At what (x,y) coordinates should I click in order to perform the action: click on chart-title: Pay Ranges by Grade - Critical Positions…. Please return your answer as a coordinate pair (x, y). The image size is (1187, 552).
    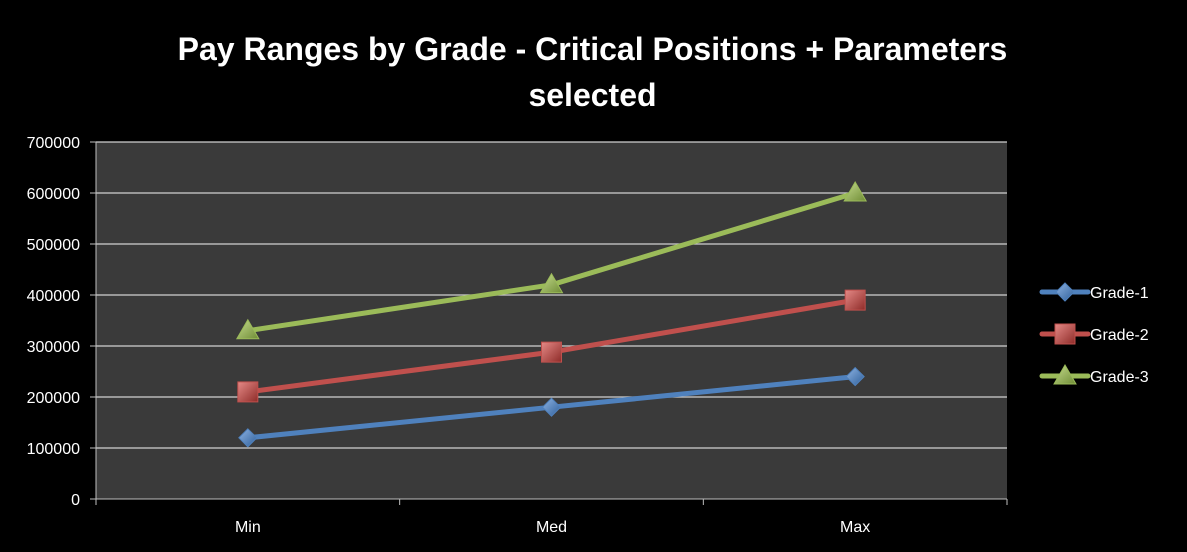
    Looking at the image, I should click on (592, 72).